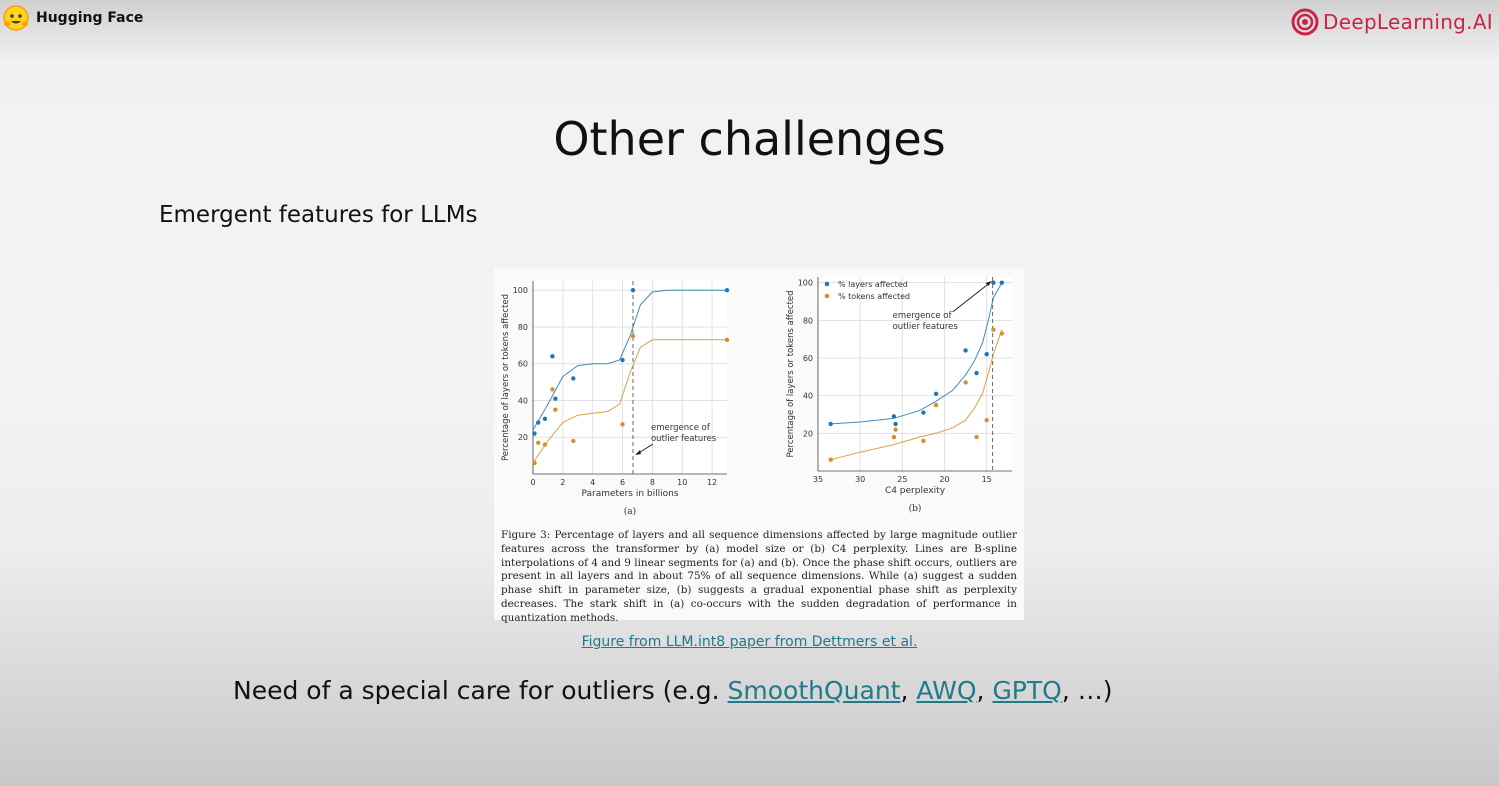  What do you see at coordinates (944, 479) in the screenshot?
I see `x-tick-label: 20` at bounding box center [944, 479].